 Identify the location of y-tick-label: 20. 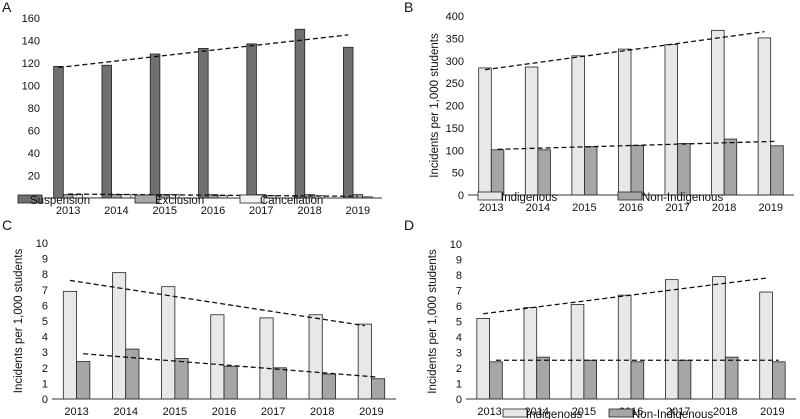
(34, 177).